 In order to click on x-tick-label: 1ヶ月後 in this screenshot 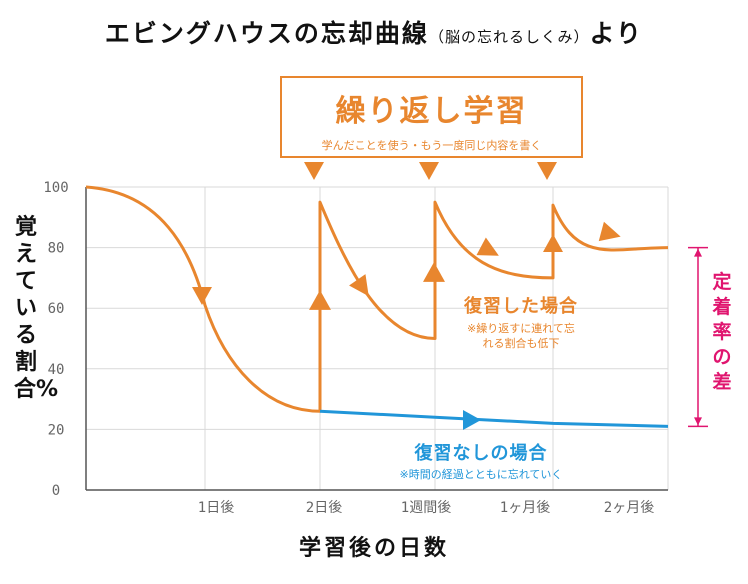, I will do `click(525, 508)`.